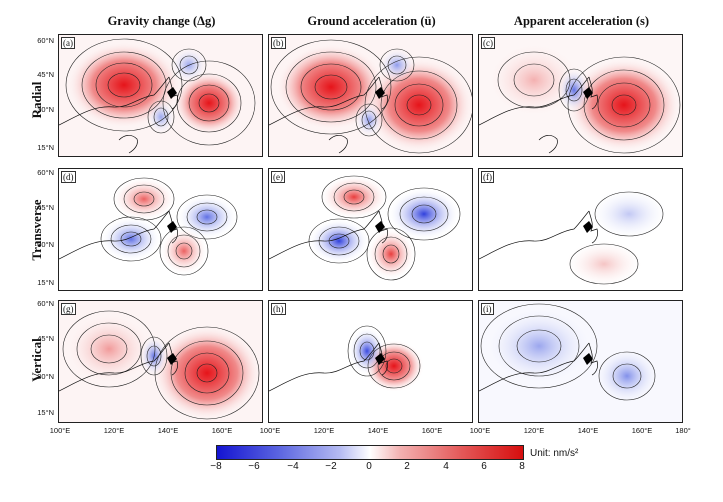 The width and height of the screenshot is (723, 502). Describe the element at coordinates (216, 466) in the screenshot. I see `colorbar-tick: −8` at that location.